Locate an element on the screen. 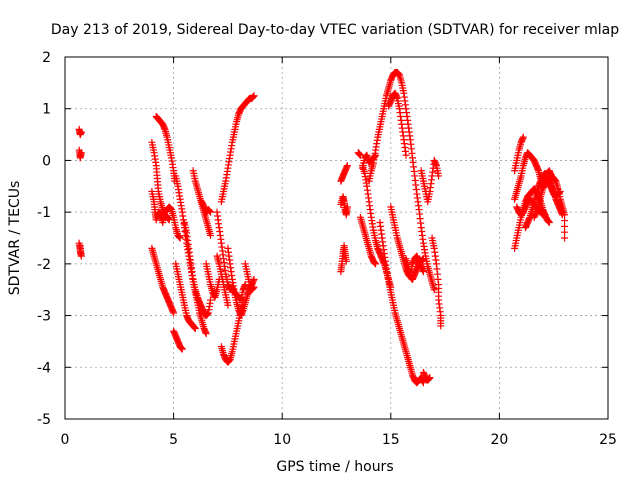 Image resolution: width=640 pixels, height=480 pixels. x-tick-label: 25 is located at coordinates (608, 440).